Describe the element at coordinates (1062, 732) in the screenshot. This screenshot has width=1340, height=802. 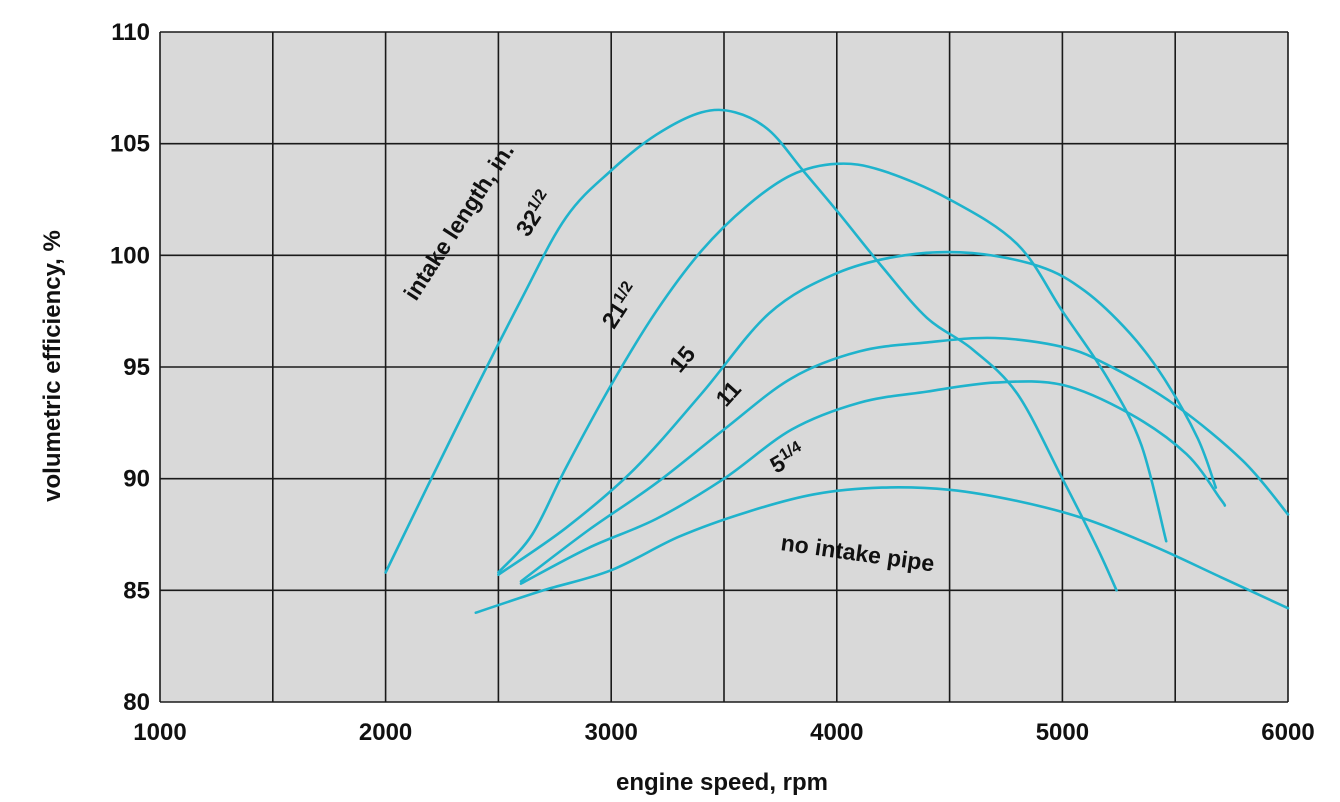
I see `x-tick-label: 5000` at that location.